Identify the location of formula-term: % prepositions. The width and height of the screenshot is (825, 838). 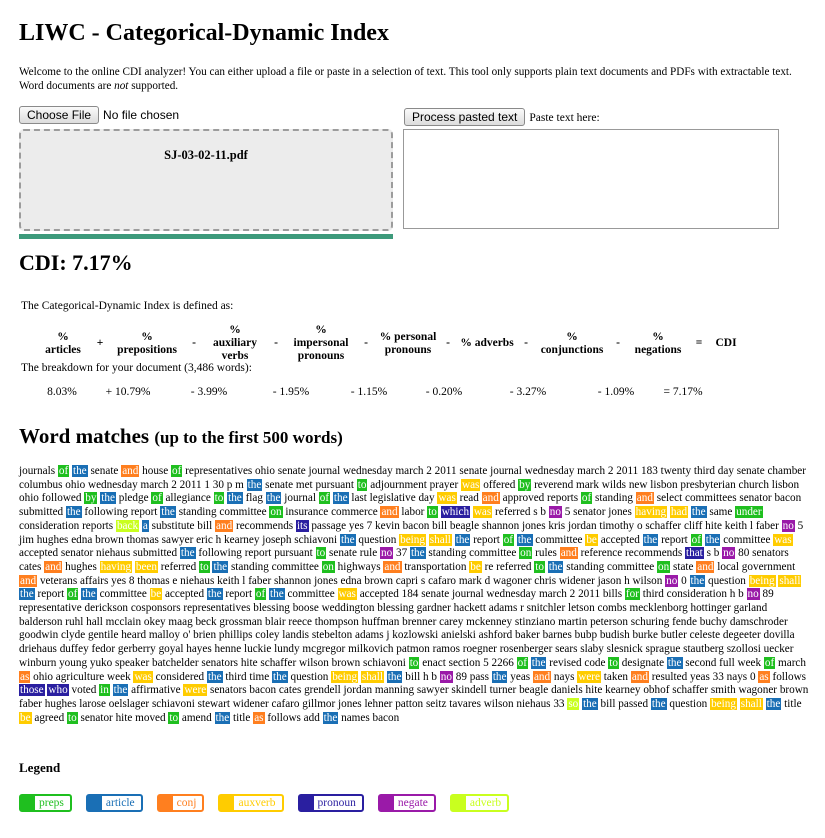
(147, 343).